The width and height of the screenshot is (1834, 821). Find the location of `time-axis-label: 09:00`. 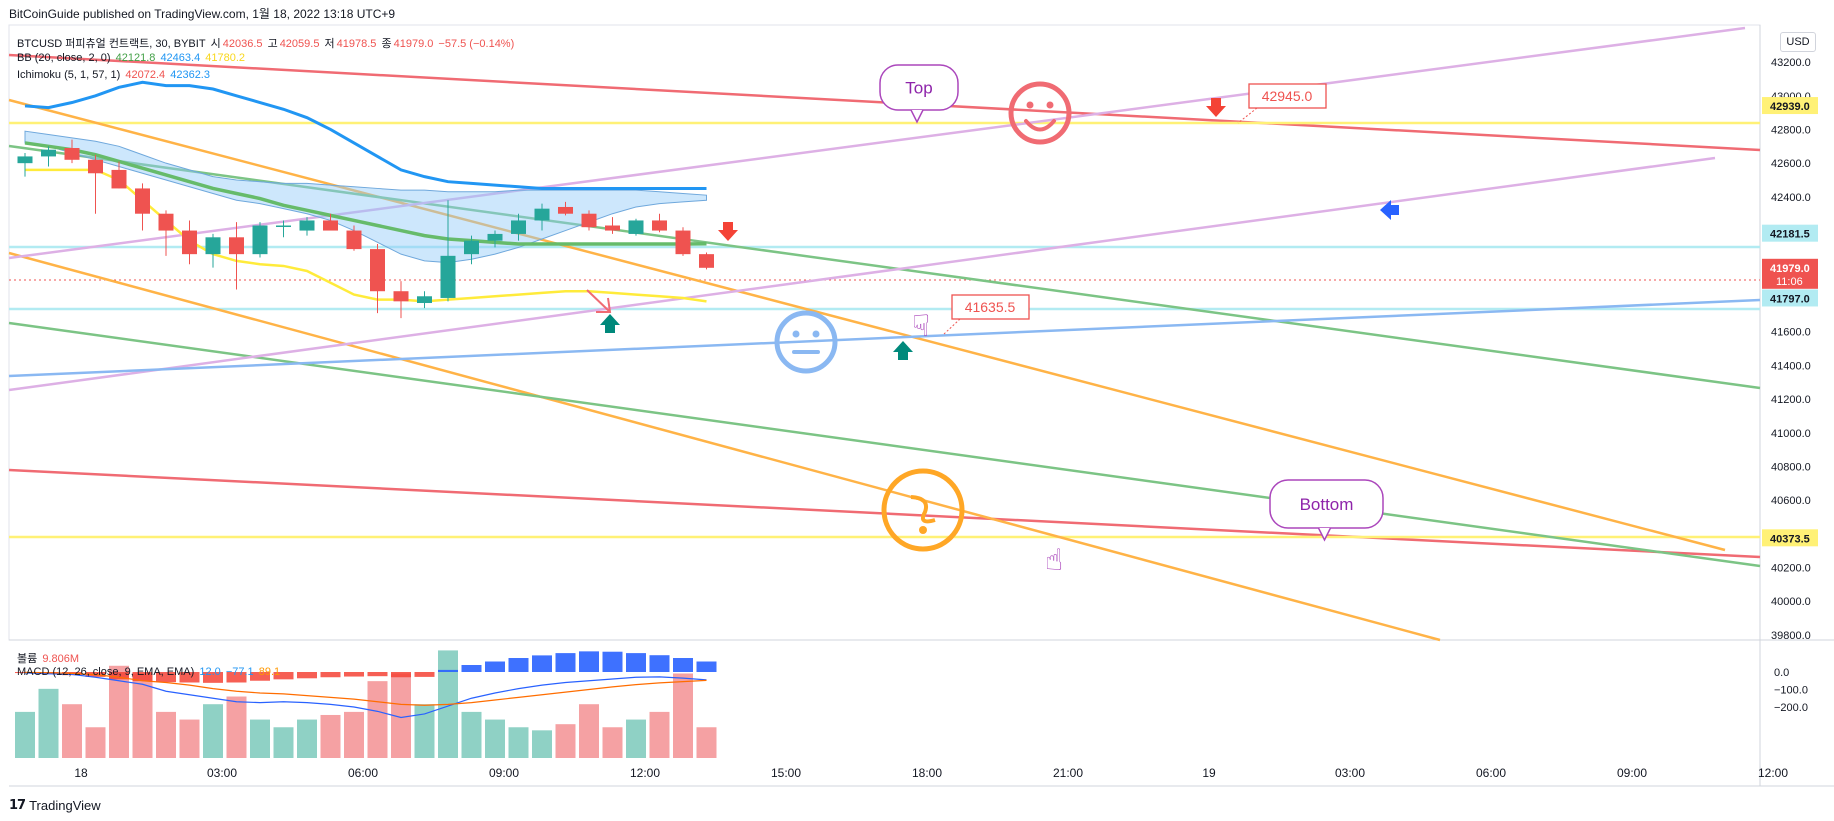

time-axis-label: 09:00 is located at coordinates (1632, 773).